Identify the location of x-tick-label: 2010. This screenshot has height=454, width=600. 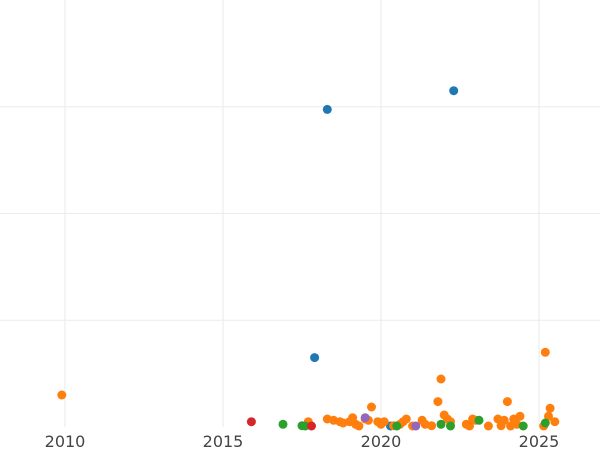
(65, 441).